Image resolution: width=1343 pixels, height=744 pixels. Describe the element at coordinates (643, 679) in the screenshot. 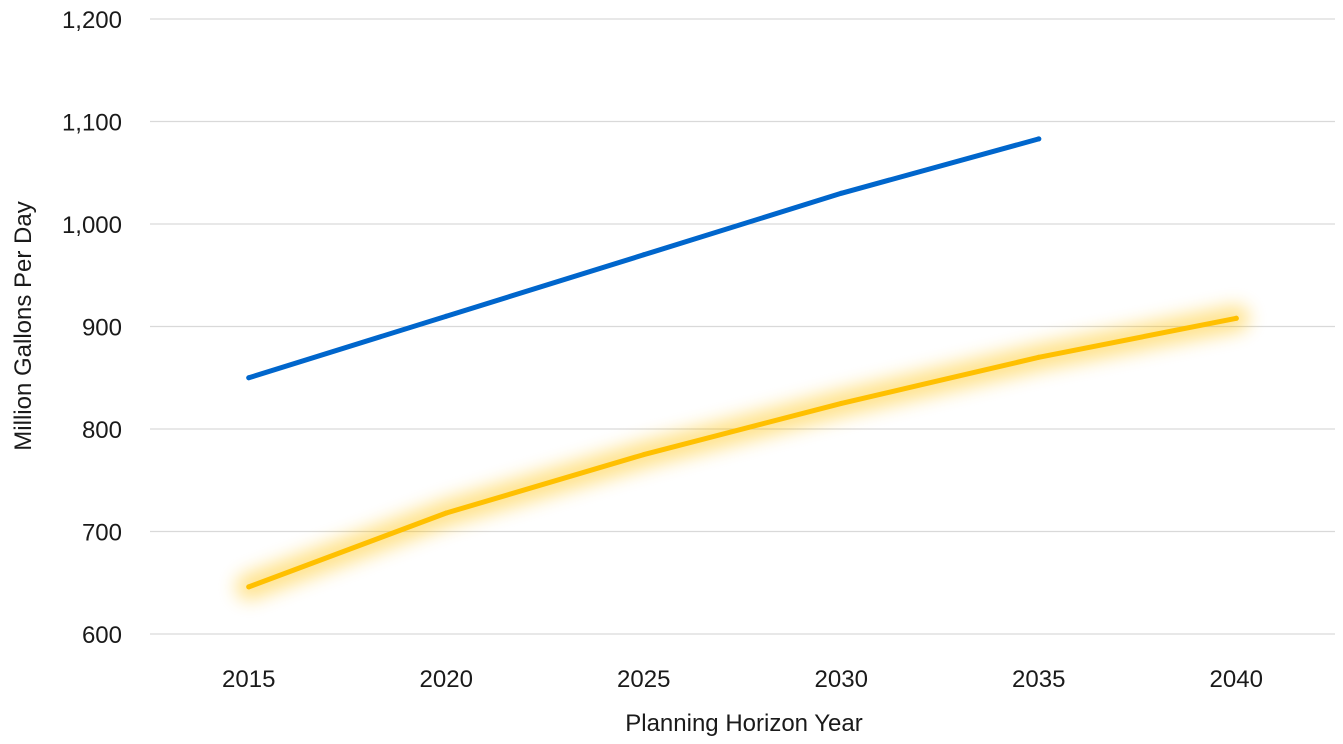

I see `x-tick-label: 2025` at that location.